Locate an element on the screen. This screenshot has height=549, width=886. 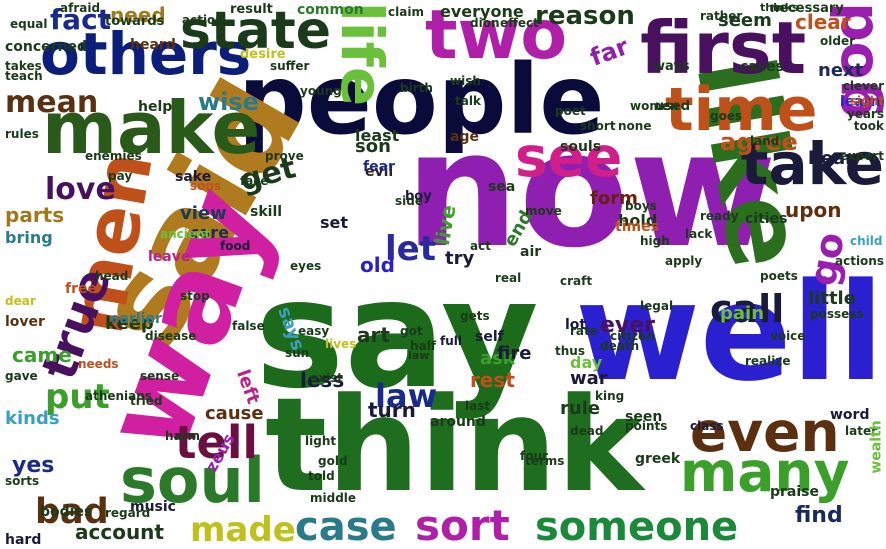
word-put: put is located at coordinates (77, 397).